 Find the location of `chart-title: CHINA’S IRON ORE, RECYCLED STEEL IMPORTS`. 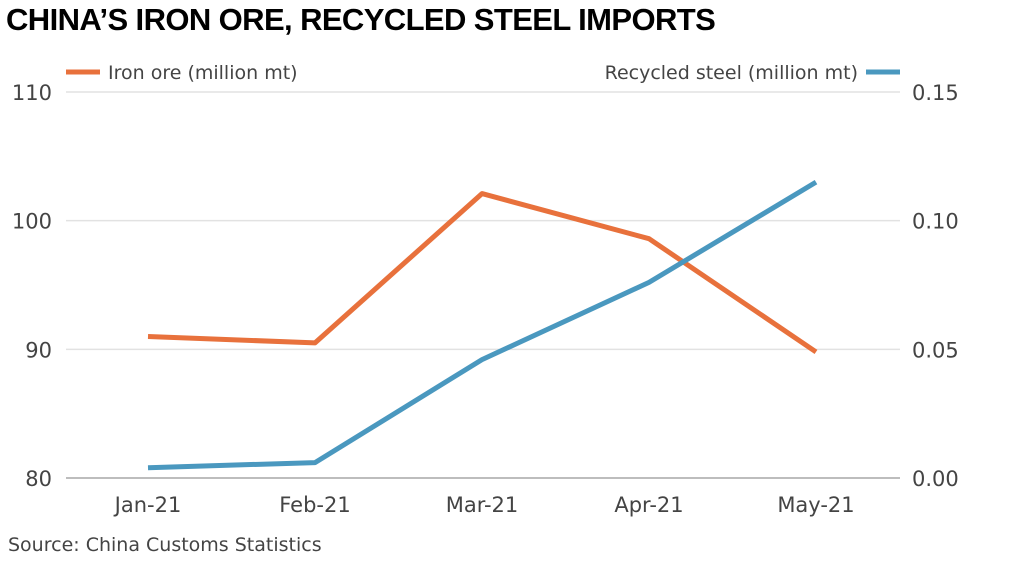

chart-title: CHINA’S IRON ORE, RECYCLED STEEL IMPORTS is located at coordinates (361, 19).